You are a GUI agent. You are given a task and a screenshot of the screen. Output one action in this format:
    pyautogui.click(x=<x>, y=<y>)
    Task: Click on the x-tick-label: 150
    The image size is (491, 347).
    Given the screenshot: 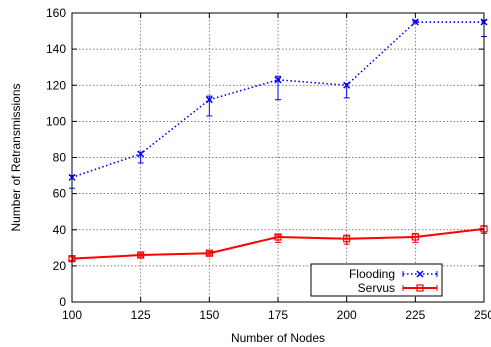 What is the action you would take?
    pyautogui.click(x=209, y=315)
    